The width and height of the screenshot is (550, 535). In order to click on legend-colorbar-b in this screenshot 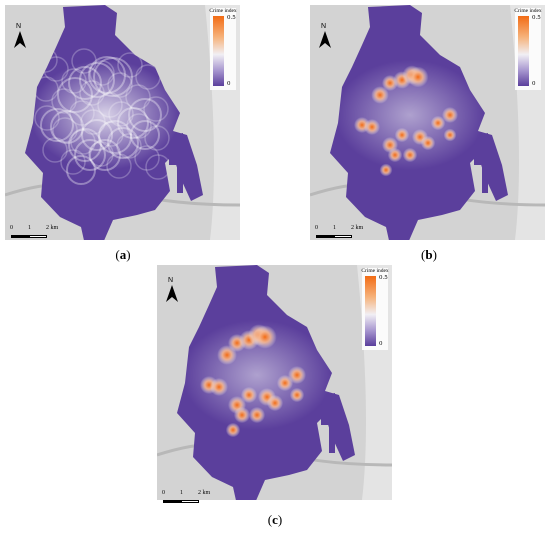, I will do `click(523, 51)`.